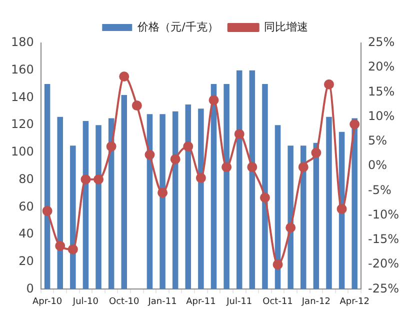 The height and width of the screenshot is (318, 412). Describe the element at coordinates (22, 42) in the screenshot. I see `y-tick-label: 180` at that location.